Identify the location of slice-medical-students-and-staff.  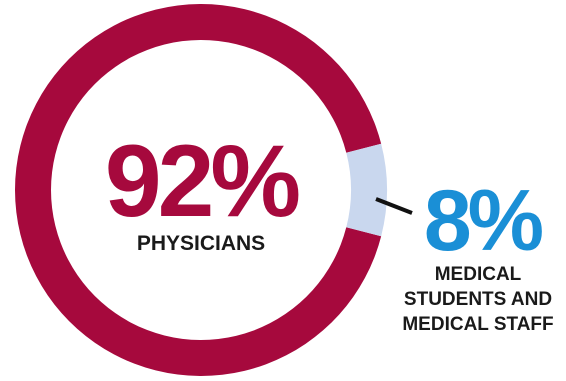
(366, 190).